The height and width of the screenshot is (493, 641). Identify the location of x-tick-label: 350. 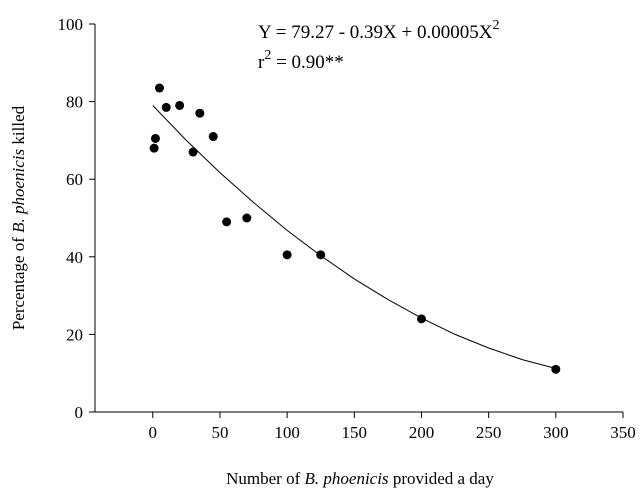
(623, 432).